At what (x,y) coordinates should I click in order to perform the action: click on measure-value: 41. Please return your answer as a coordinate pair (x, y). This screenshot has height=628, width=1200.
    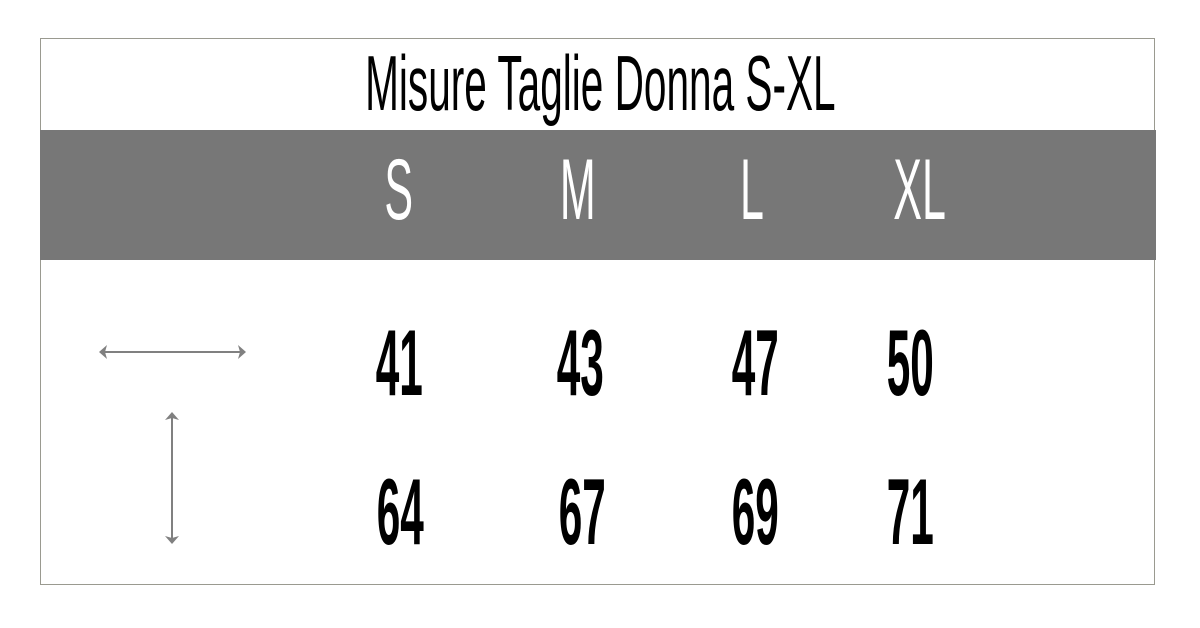
    Looking at the image, I should click on (399, 362).